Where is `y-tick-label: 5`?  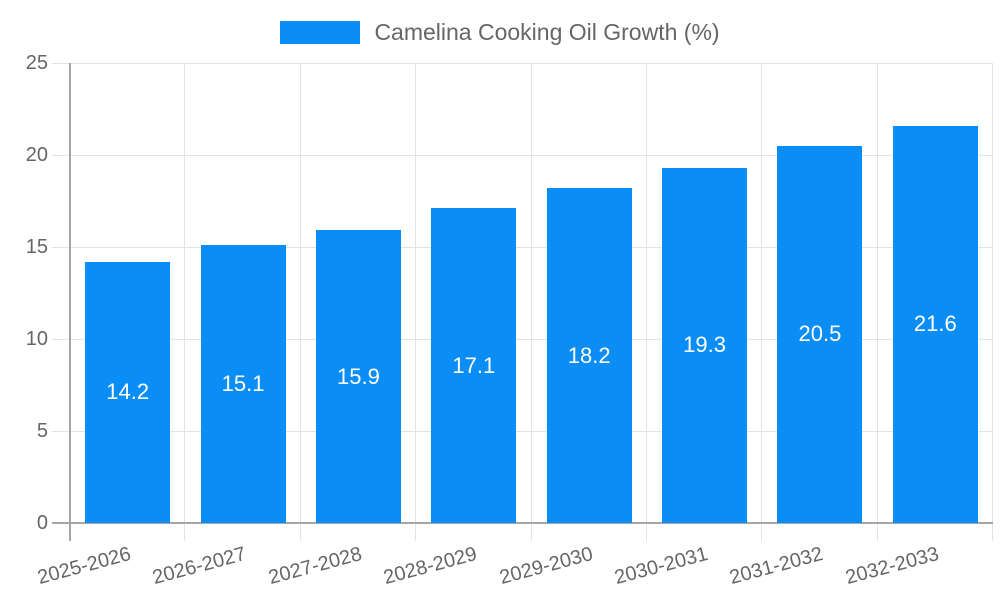 y-tick-label: 5 is located at coordinates (42, 431).